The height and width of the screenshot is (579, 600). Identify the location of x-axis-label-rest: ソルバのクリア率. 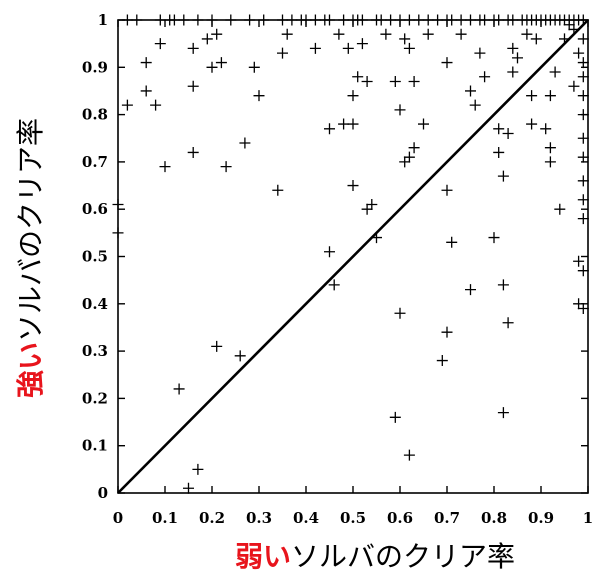
(403, 556).